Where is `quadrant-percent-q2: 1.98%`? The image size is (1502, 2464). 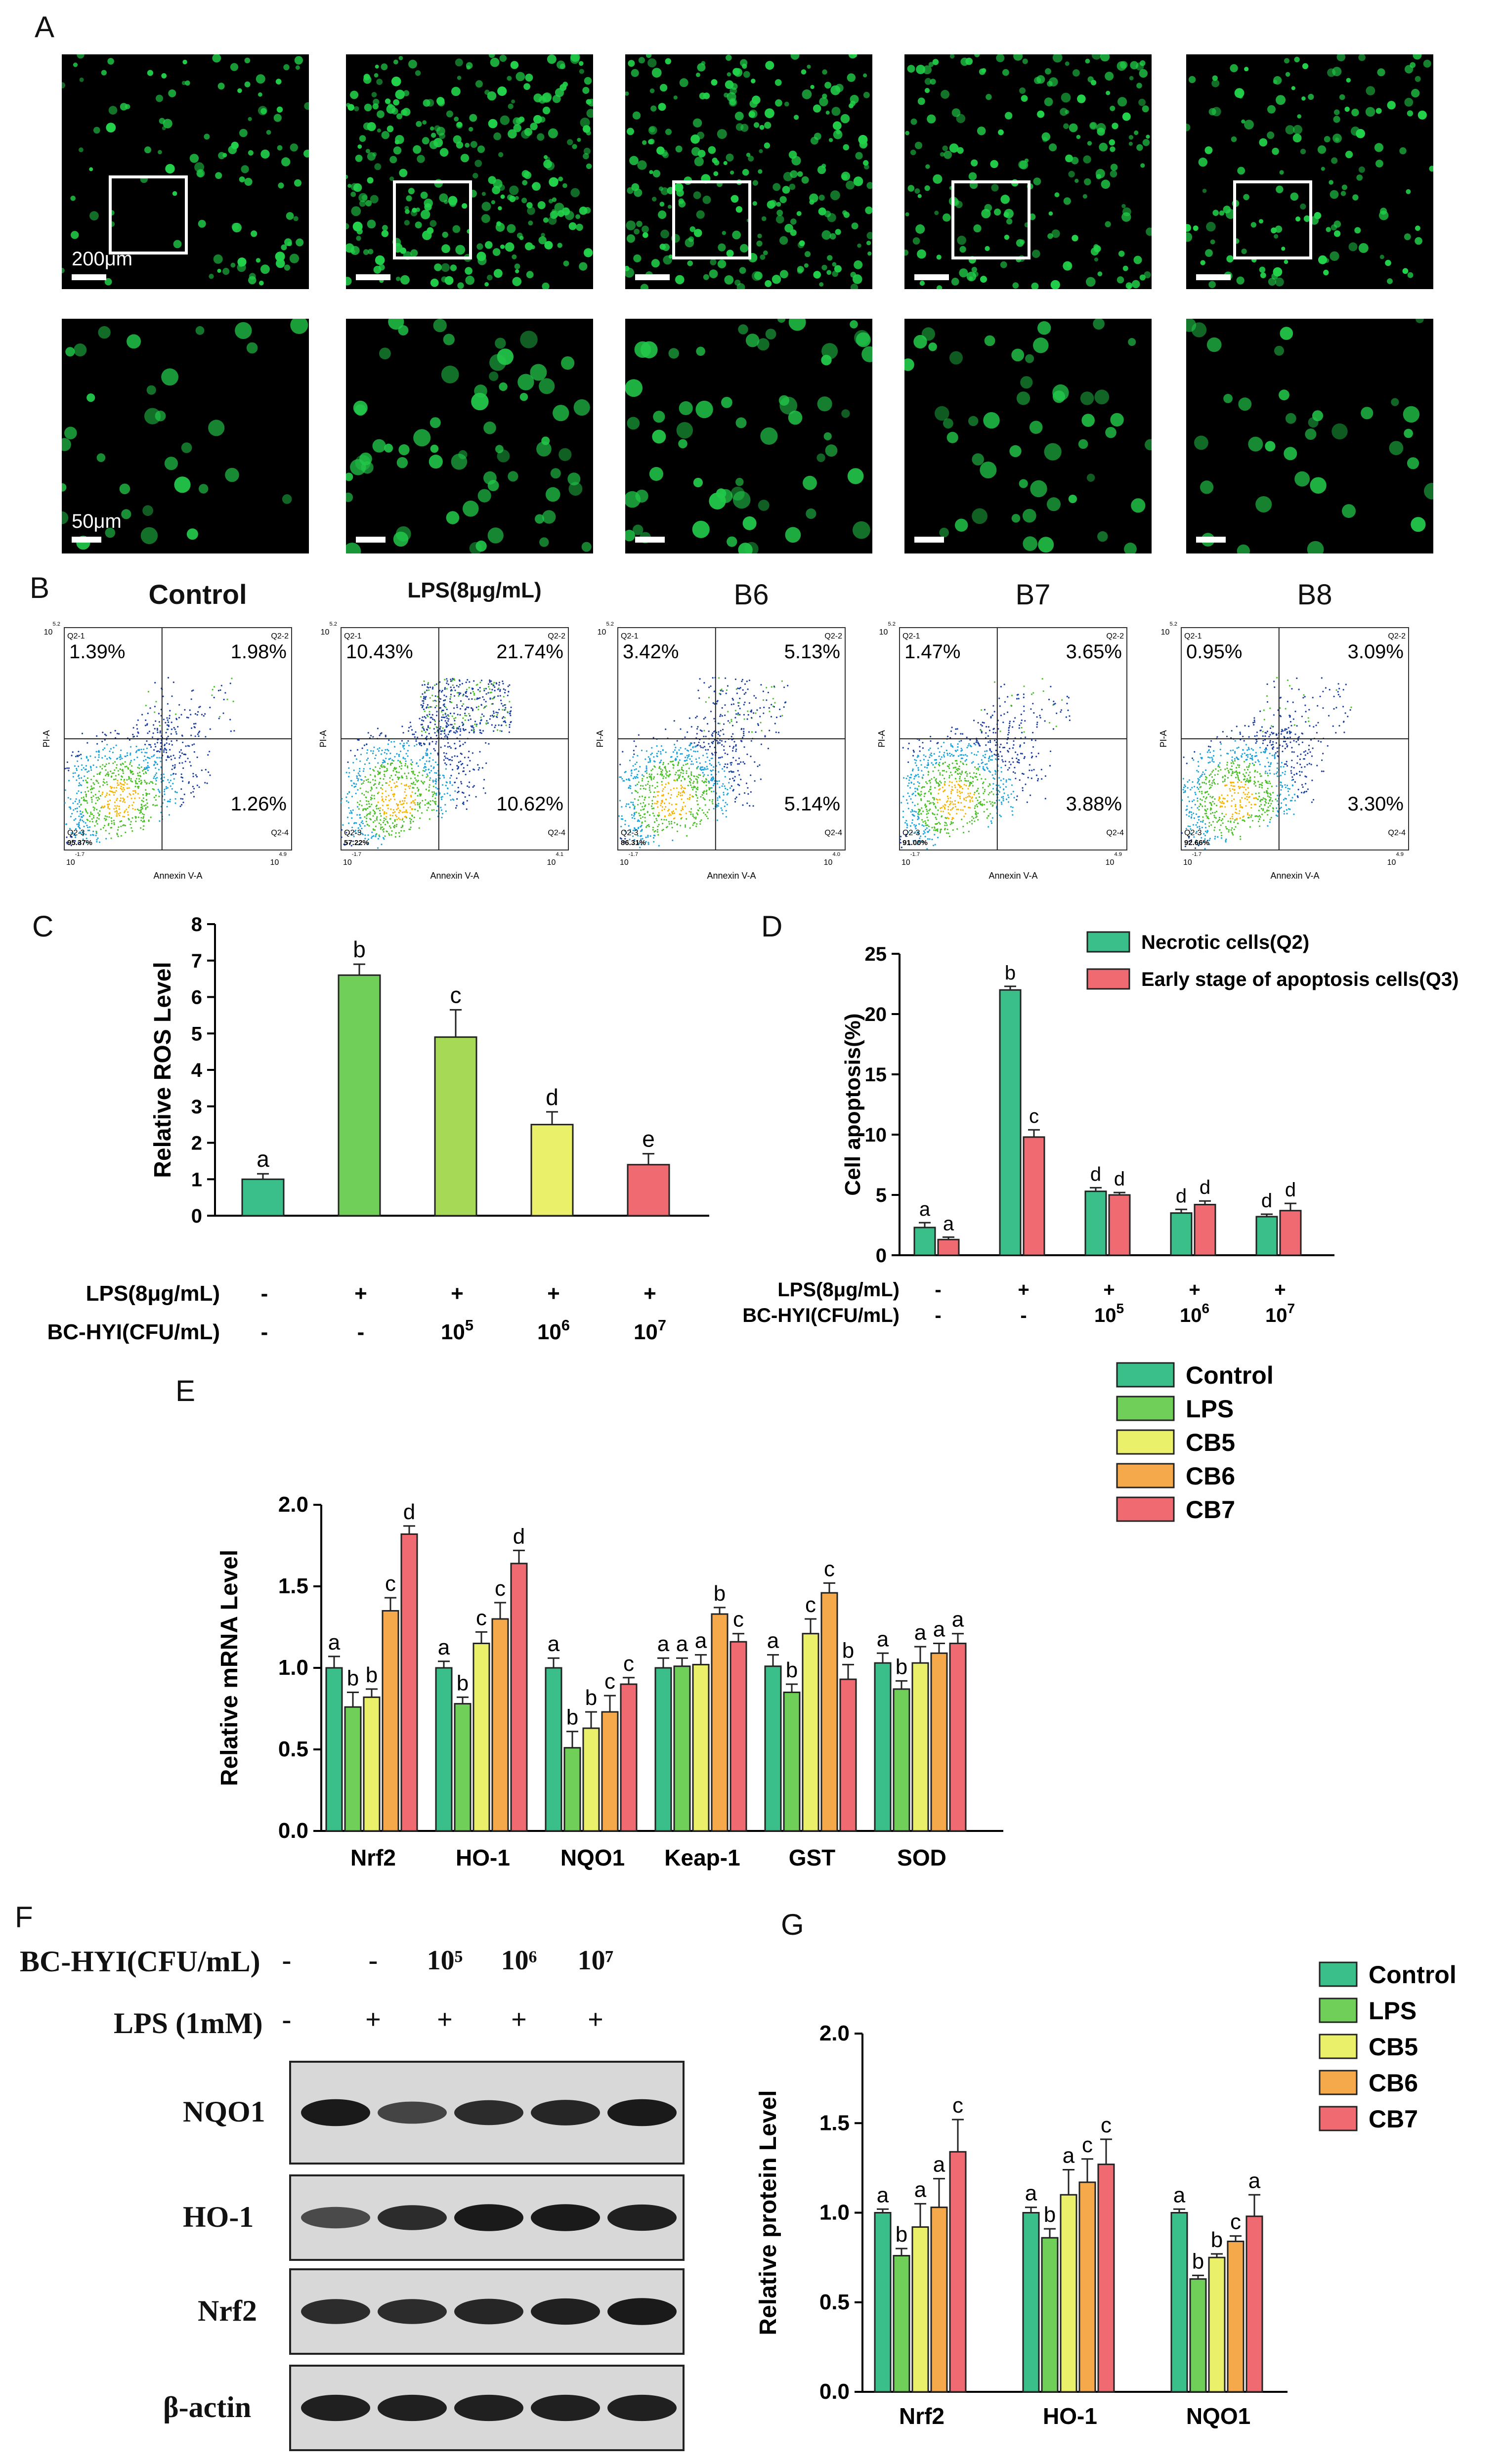 quadrant-percent-q2: 1.98% is located at coordinates (259, 652).